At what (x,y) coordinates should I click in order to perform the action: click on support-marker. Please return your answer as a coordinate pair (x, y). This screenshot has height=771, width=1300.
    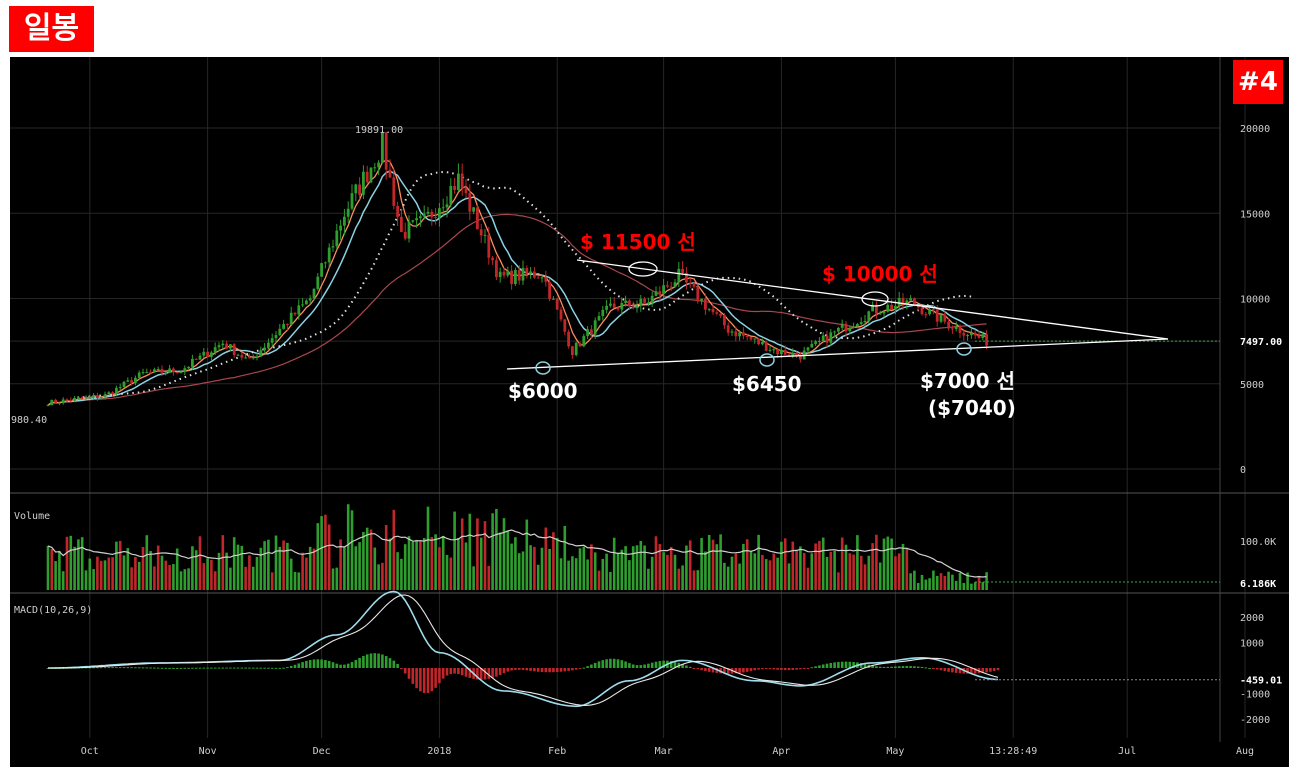
    Looking at the image, I should click on (767, 360).